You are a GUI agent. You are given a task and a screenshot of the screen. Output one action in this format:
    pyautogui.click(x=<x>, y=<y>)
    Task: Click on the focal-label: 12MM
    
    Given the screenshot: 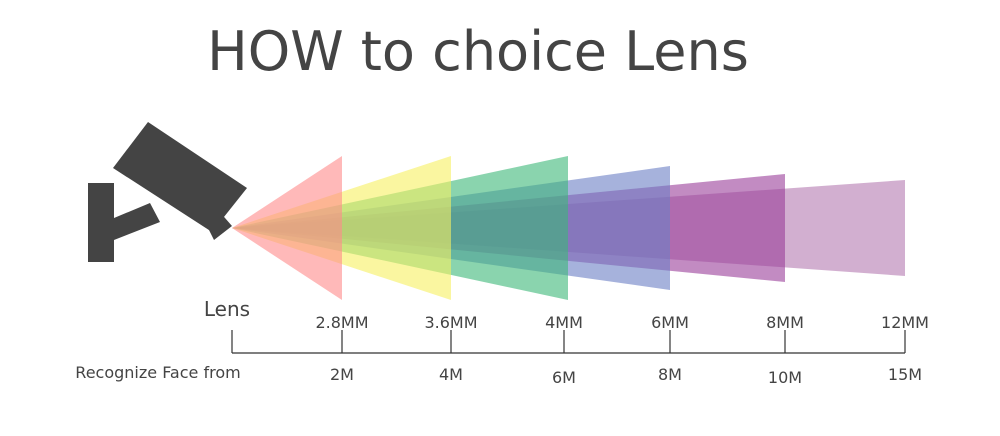 What is the action you would take?
    pyautogui.click(x=905, y=322)
    